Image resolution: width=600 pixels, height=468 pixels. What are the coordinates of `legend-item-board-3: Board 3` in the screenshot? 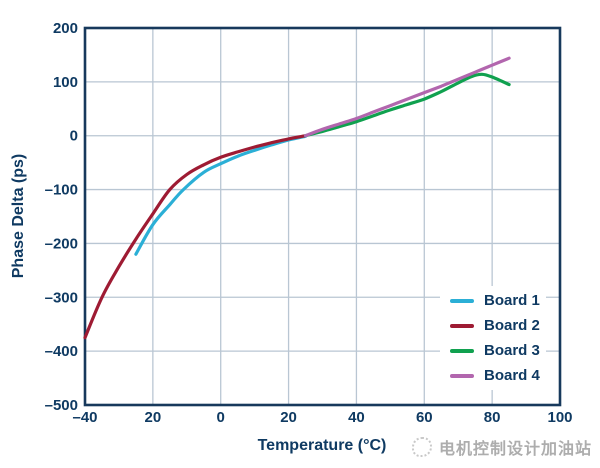 It's located at (495, 350).